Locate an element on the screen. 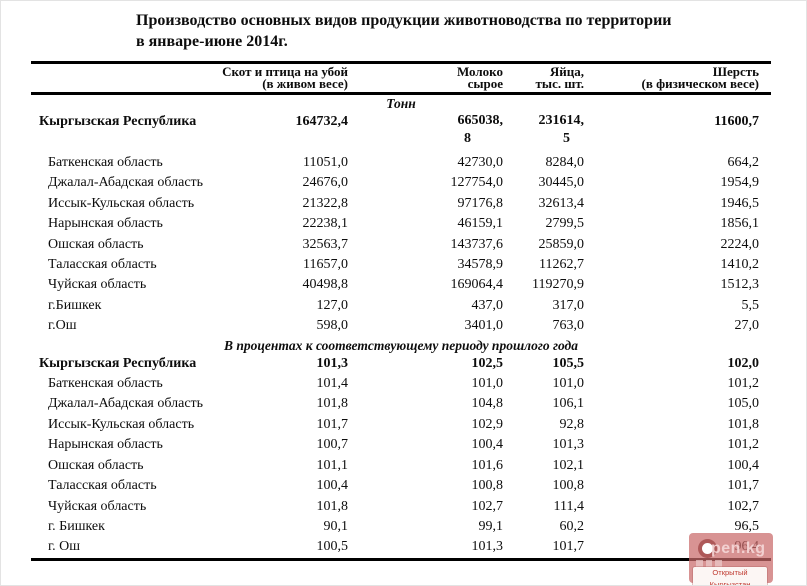 The height and width of the screenshot is (586, 807). value-cell: 32563,7 is located at coordinates (325, 244).